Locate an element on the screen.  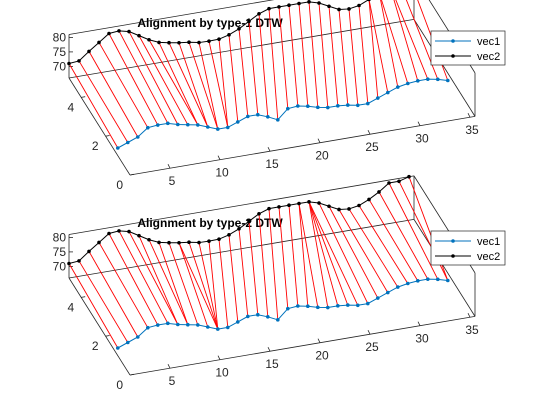
box-edge-right is located at coordinates (444, 268).